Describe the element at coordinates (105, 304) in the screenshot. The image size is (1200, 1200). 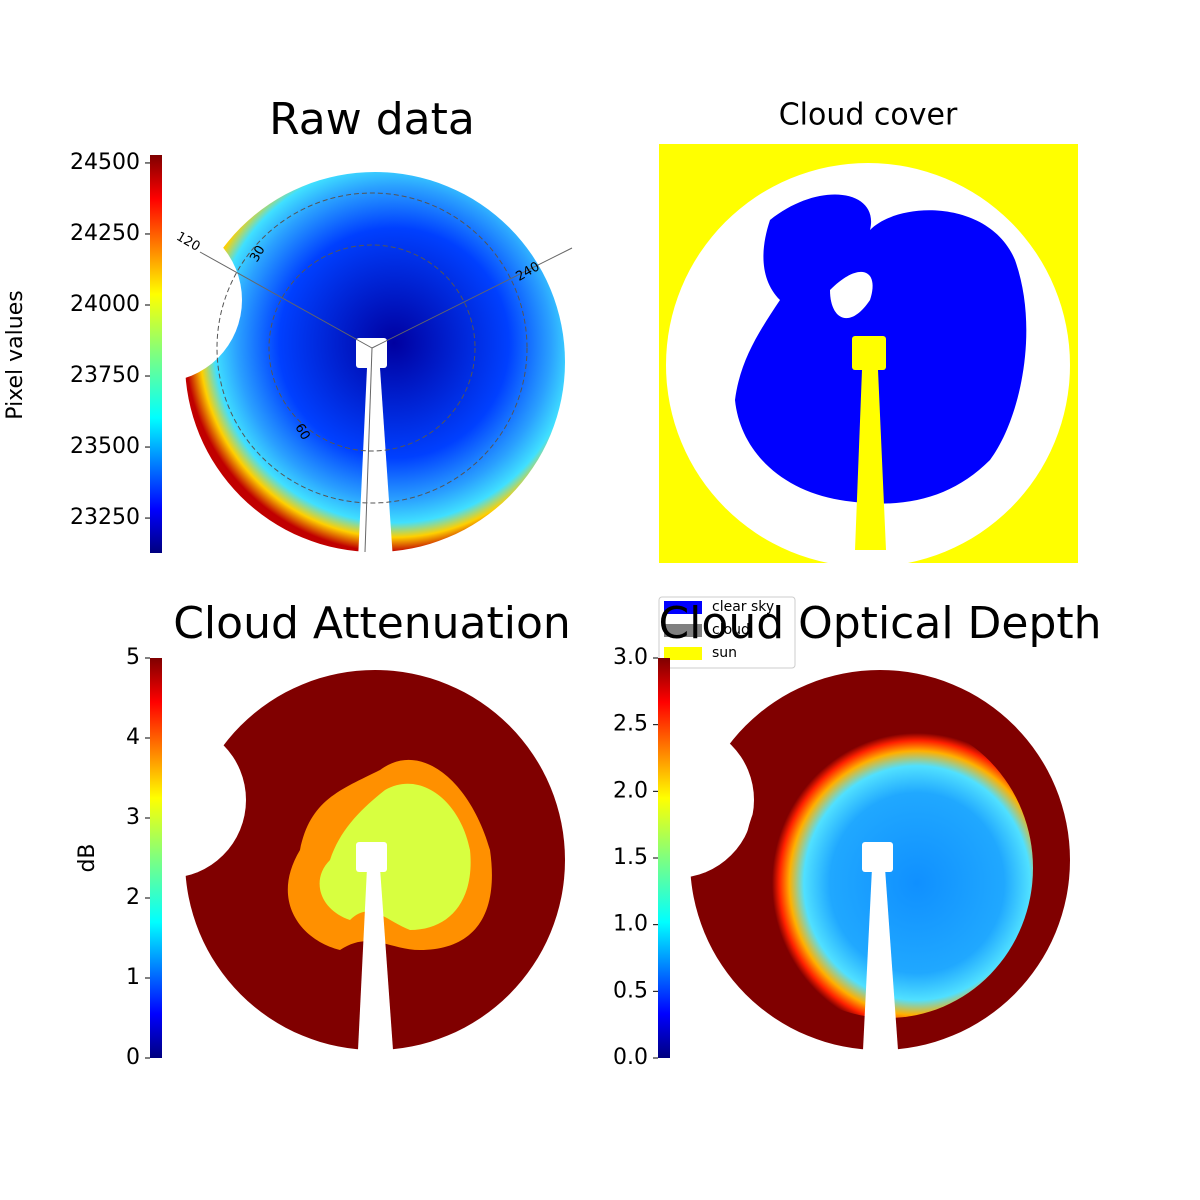
I see `colorbar-tick-label: 24000` at that location.